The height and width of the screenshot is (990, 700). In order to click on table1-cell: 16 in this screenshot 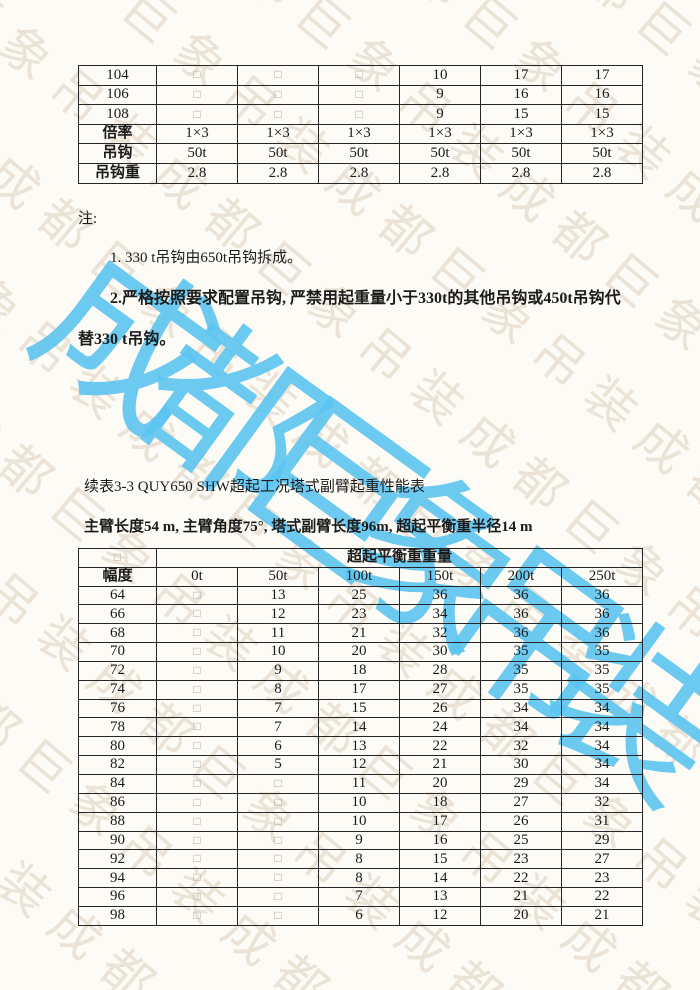, I will do `click(602, 95)`.